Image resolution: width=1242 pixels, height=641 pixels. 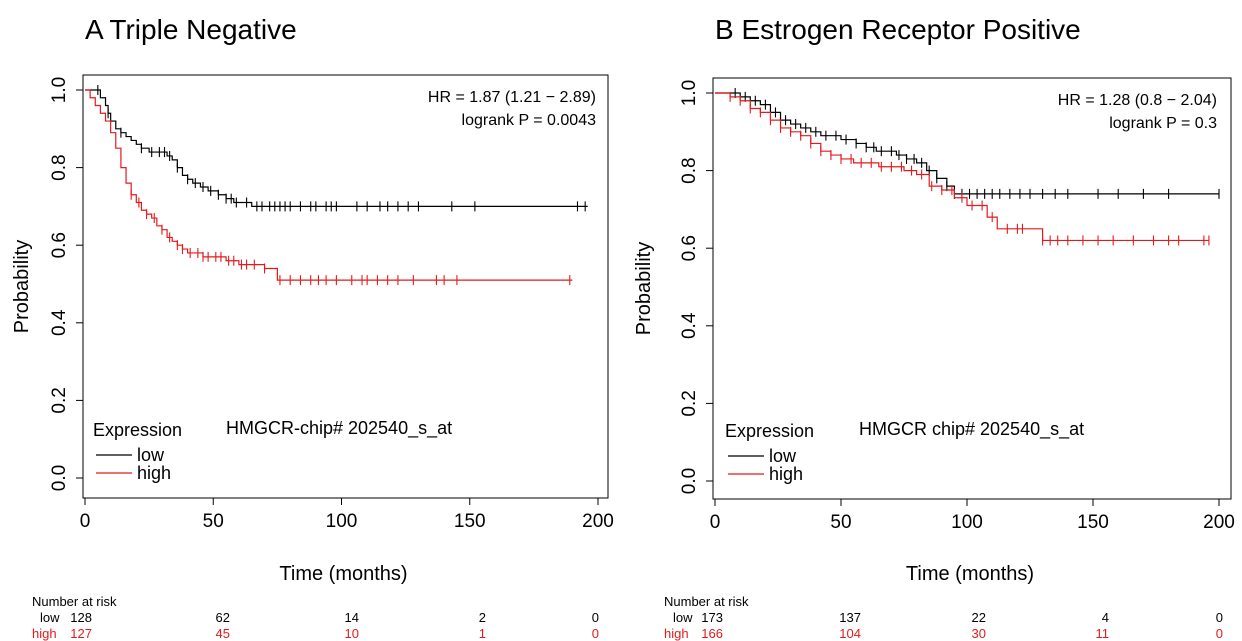 I want to click on panel-b-title: B Estrogen Receptor Positive, so click(x=898, y=30).